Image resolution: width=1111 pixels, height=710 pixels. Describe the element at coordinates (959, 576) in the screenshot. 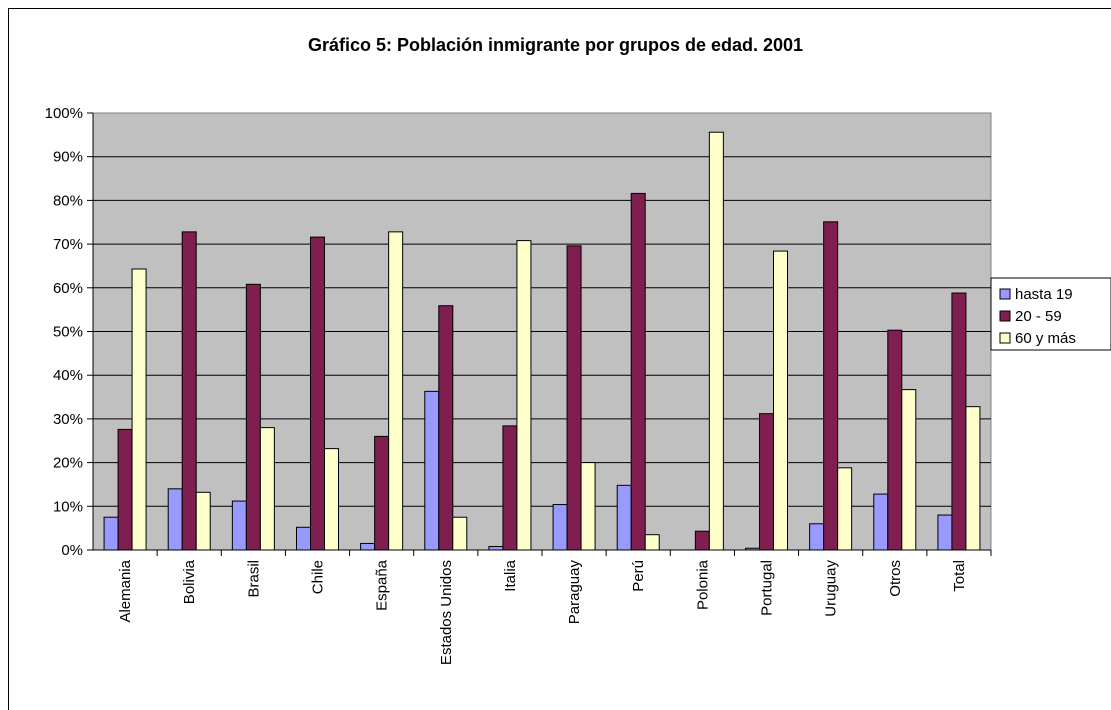

I see `x-tick-label: Total` at that location.